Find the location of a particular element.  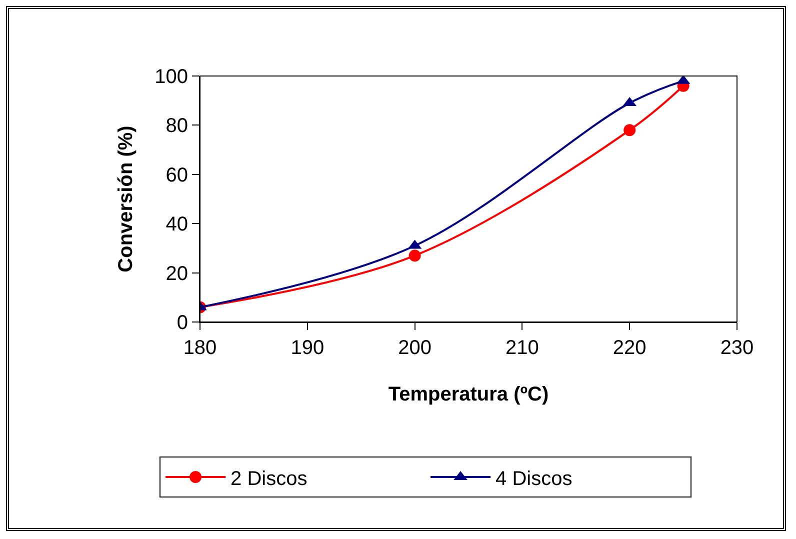

y-tick-label: 0 is located at coordinates (182, 323).